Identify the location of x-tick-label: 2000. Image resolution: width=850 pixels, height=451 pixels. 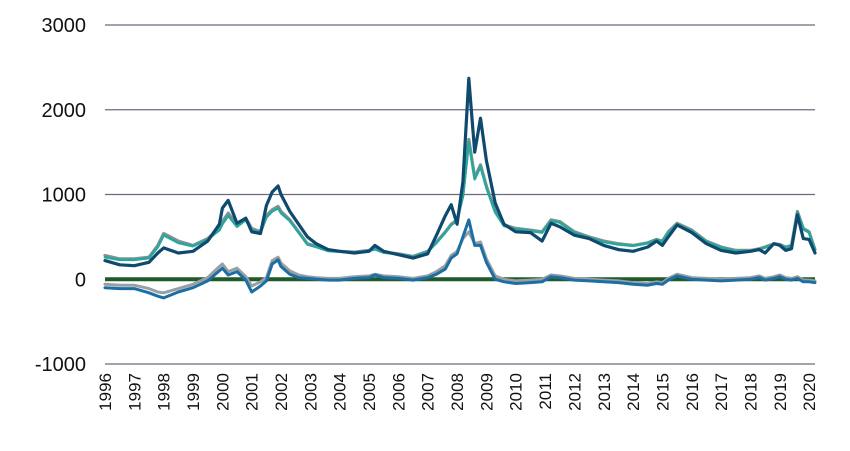
(222, 392).